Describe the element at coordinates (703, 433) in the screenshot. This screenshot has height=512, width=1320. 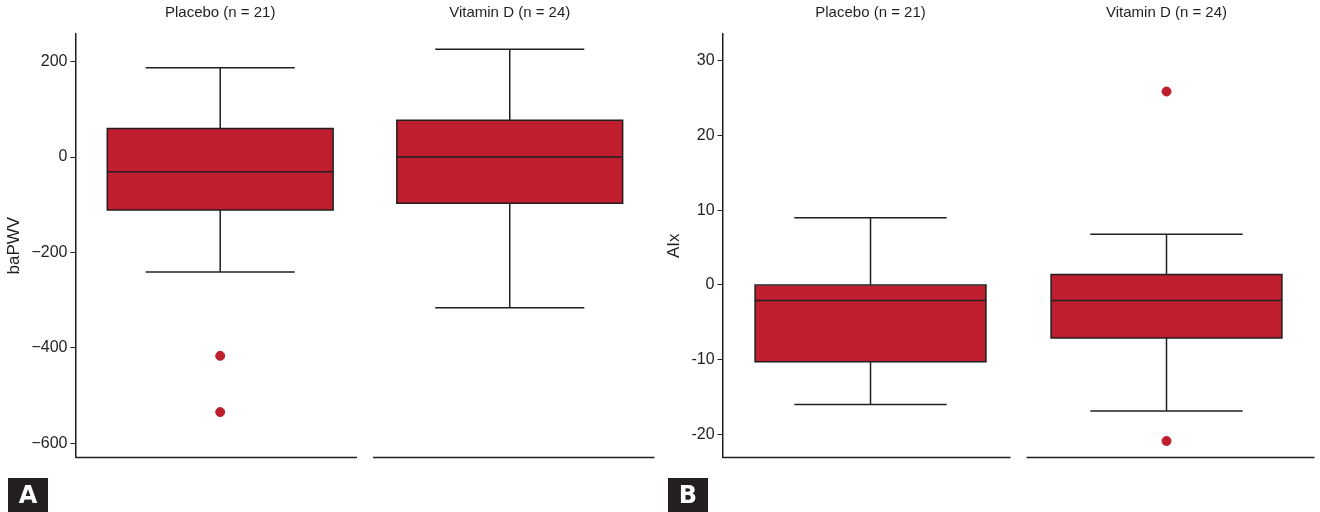
I see `y-tick-label: -20` at that location.